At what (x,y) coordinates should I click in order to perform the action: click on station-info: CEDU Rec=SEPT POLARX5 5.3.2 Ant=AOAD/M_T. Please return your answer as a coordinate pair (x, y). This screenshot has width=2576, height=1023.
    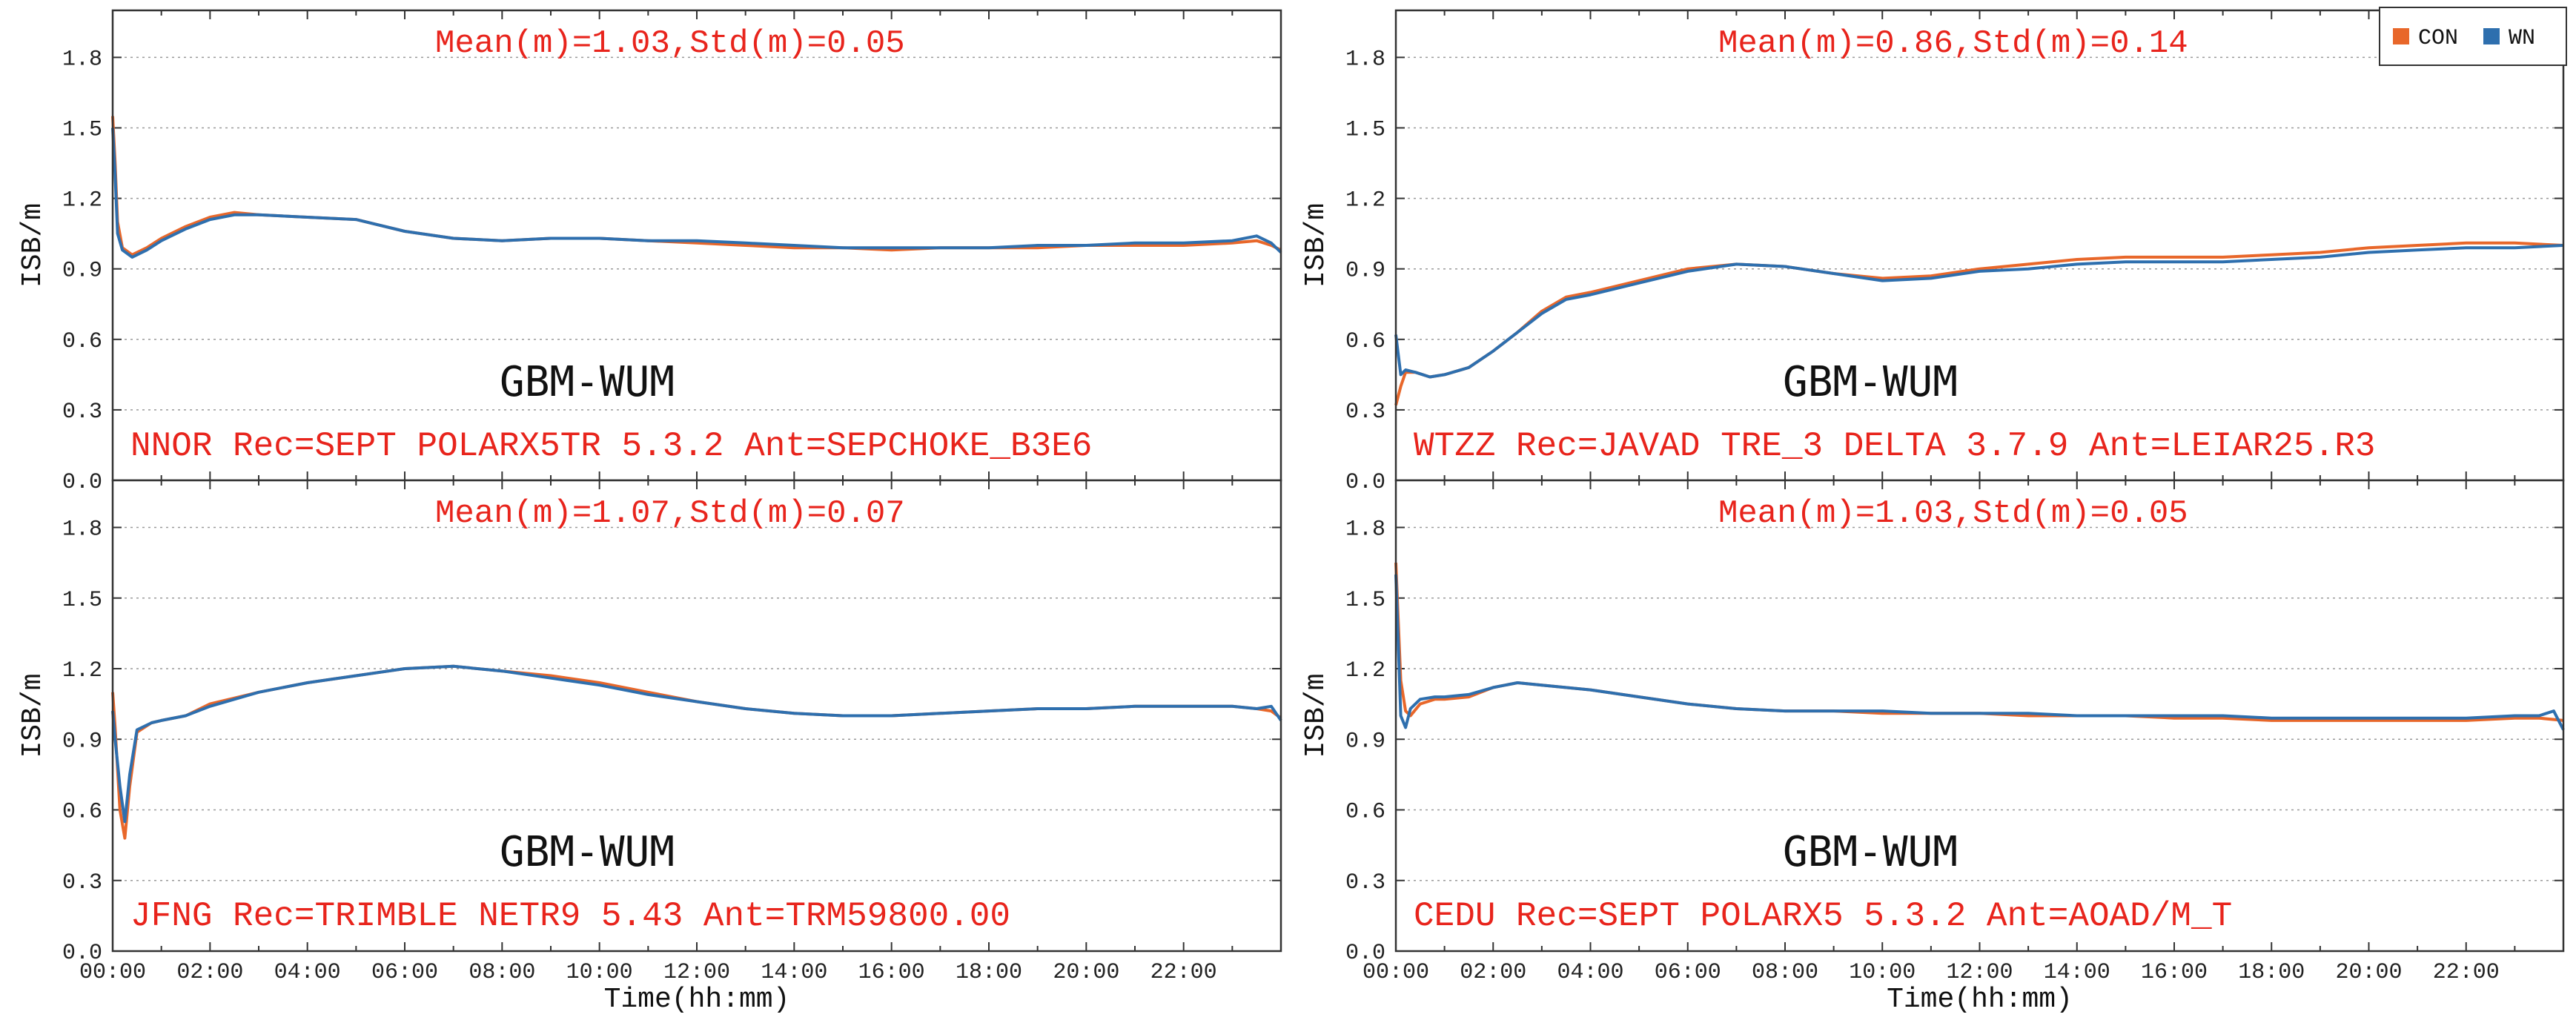
    Looking at the image, I should click on (1823, 916).